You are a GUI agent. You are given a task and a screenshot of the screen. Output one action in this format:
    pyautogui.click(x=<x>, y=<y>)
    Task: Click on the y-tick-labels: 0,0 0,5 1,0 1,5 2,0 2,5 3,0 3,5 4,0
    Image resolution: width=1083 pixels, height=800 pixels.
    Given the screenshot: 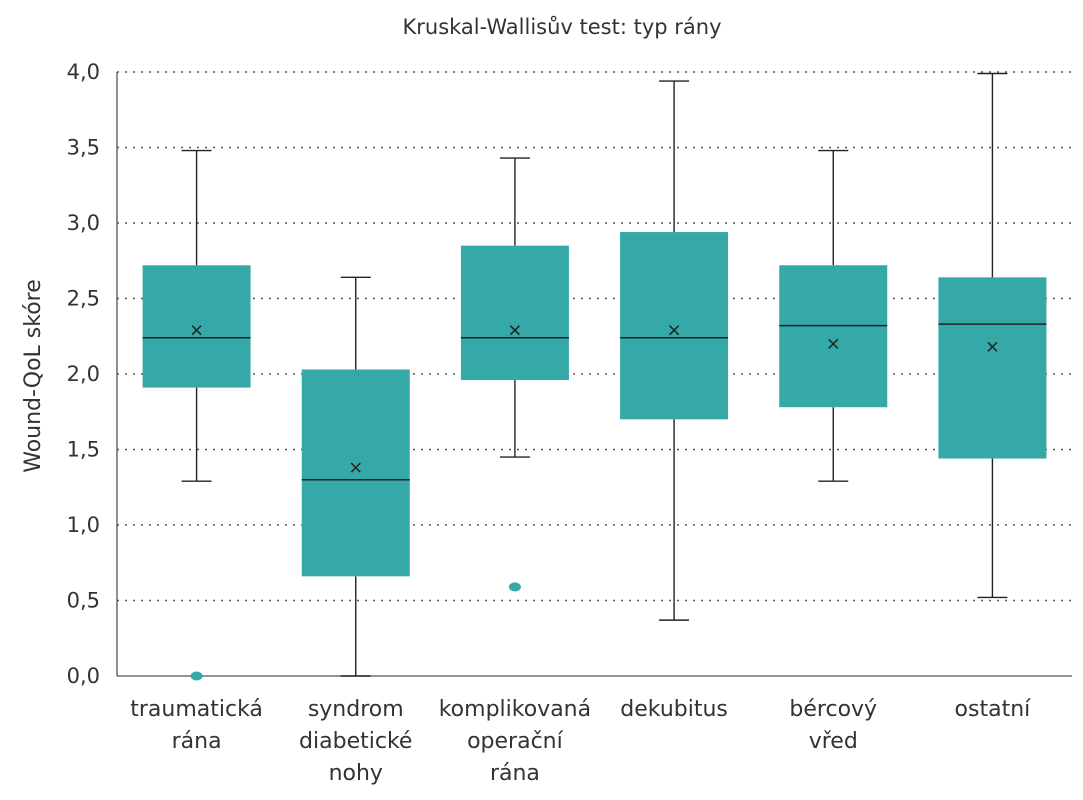 What is the action you would take?
    pyautogui.click(x=83, y=374)
    